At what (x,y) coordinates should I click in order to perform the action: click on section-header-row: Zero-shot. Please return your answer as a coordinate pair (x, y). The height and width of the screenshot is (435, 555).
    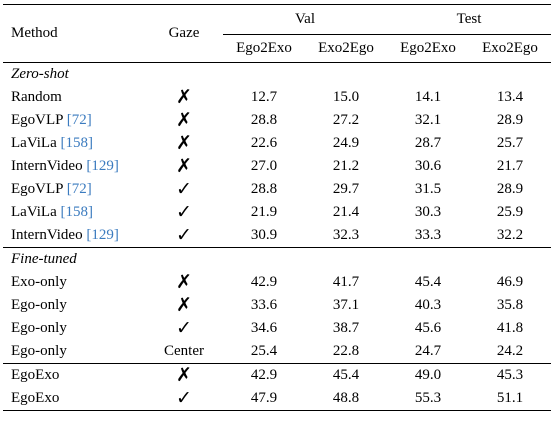
    Looking at the image, I should click on (277, 75).